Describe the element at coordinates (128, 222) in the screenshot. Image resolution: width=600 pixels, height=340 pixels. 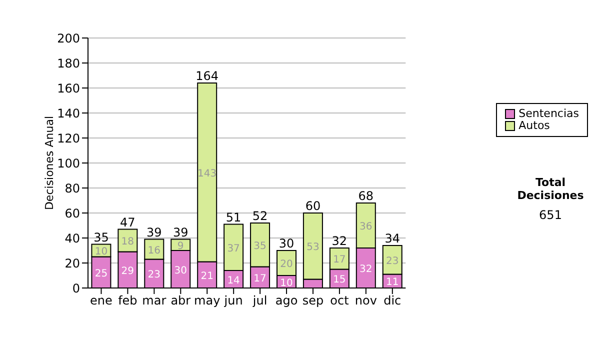
I see `total-label: 47` at that location.